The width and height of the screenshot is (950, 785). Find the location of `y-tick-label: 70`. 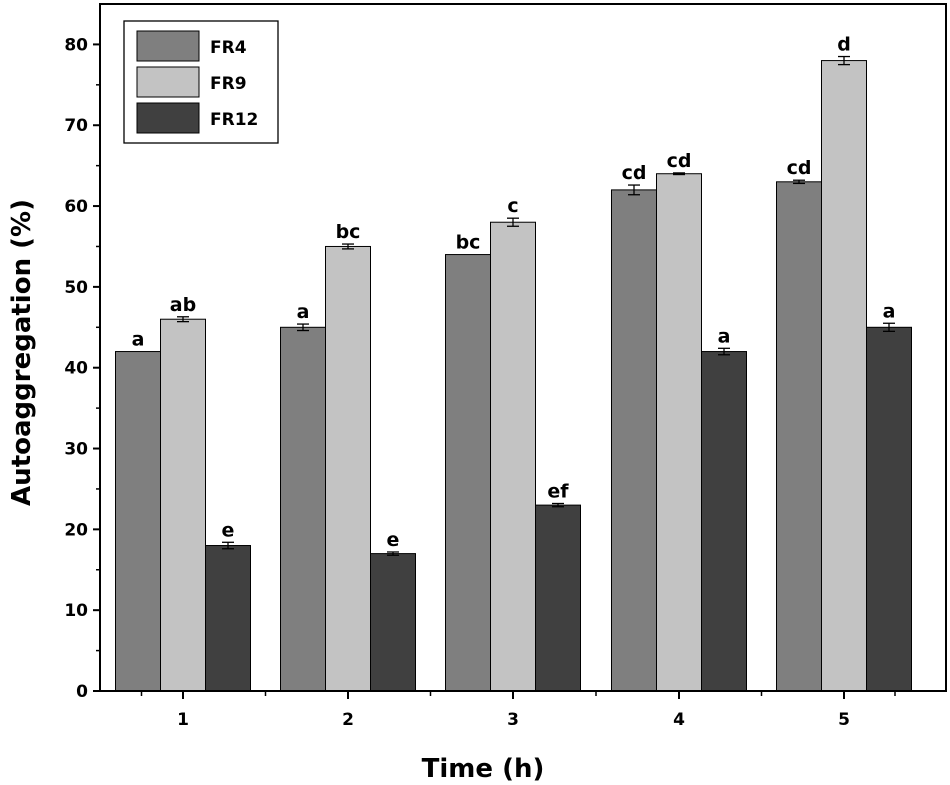

y-tick-label: 70 is located at coordinates (76, 126).